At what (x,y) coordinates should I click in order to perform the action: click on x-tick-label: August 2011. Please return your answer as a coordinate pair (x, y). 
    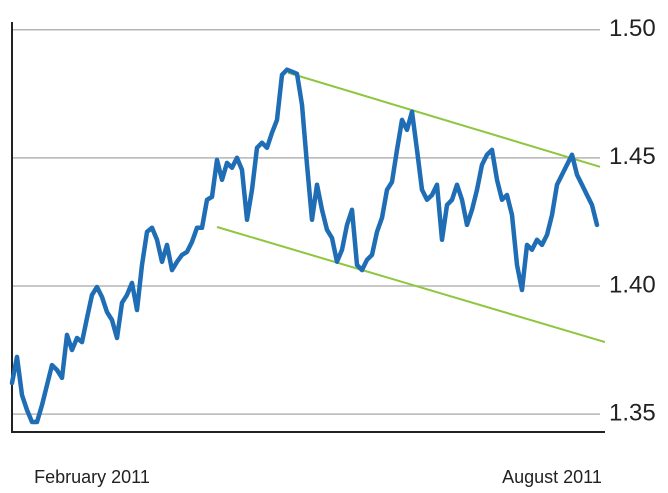
    Looking at the image, I should click on (552, 477).